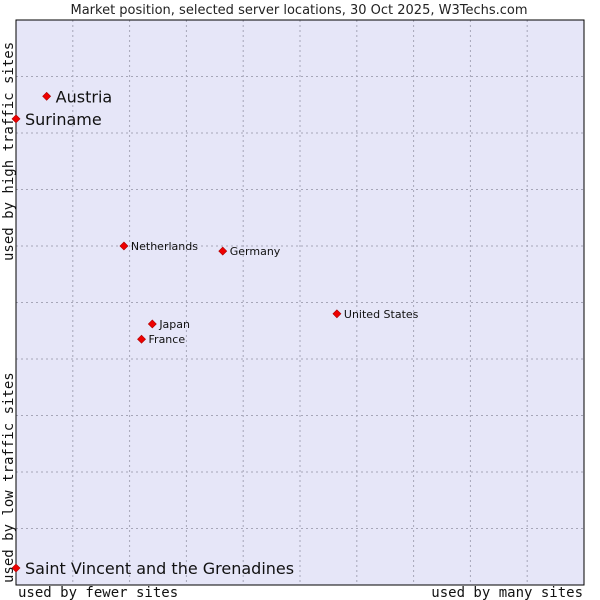 This screenshot has width=600, height=600. I want to click on point-label: Germany, so click(255, 251).